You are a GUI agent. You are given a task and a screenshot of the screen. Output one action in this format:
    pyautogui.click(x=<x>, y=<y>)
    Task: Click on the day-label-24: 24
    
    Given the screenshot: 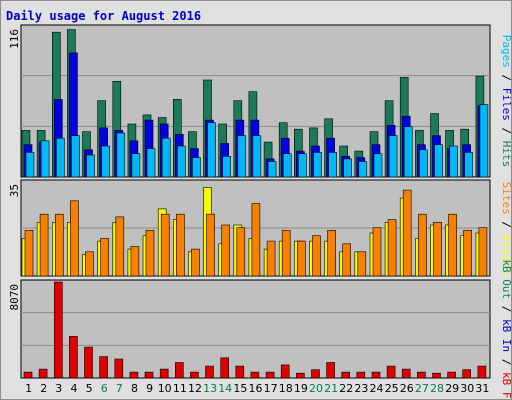 What is the action you would take?
    pyautogui.click(x=377, y=388)
    